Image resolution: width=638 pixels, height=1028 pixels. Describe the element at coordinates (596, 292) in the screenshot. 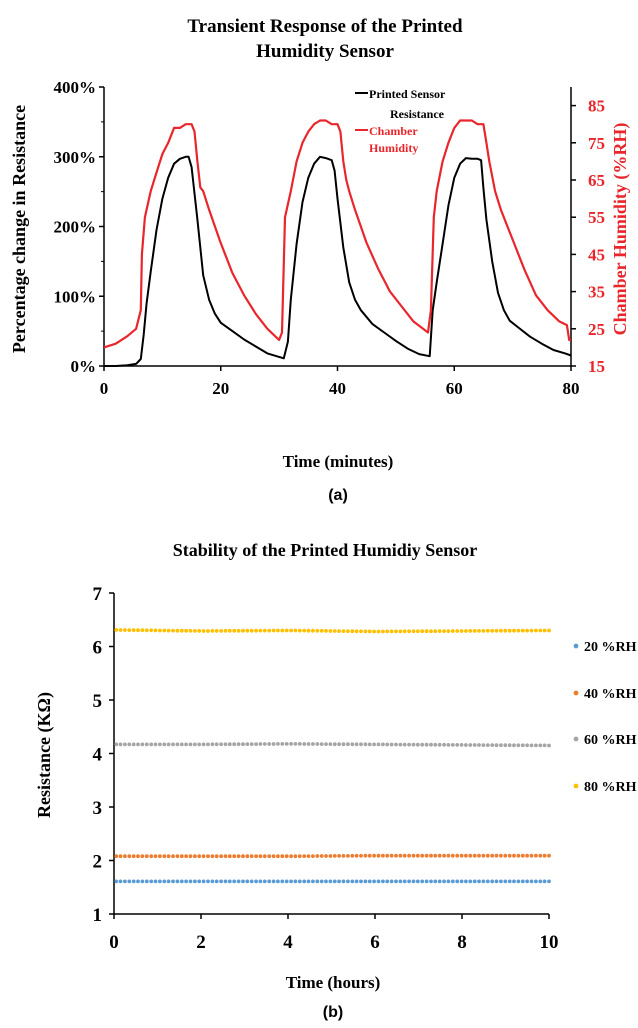

I see `chart-a-y2-tick-label: 35` at that location.